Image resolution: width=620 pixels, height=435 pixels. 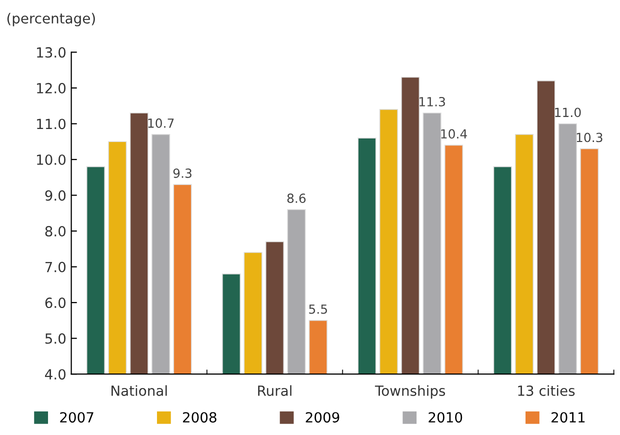 What do you see at coordinates (296, 198) in the screenshot?
I see `data-label: 8.6` at bounding box center [296, 198].